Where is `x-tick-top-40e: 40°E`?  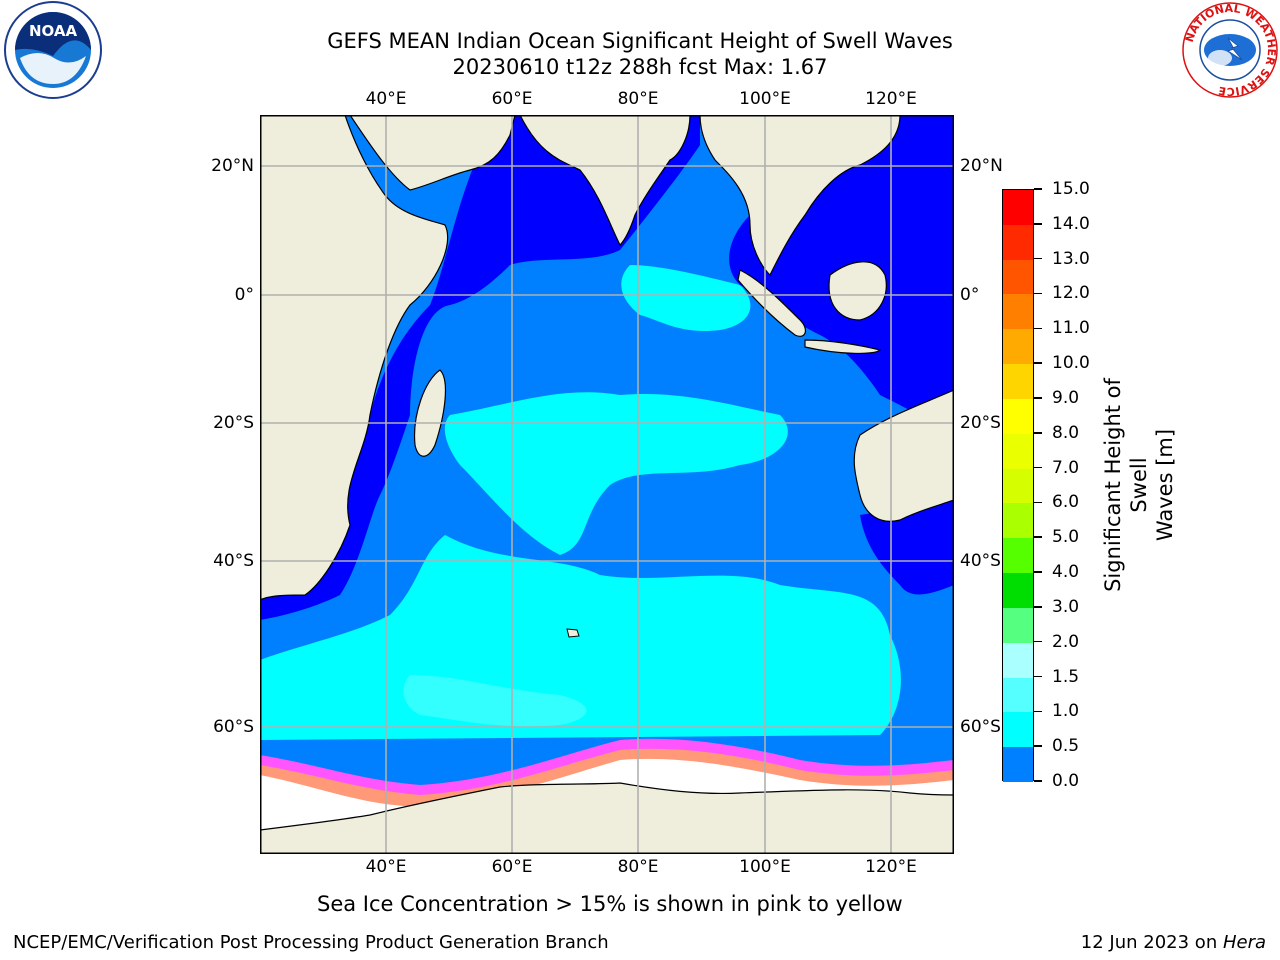 x-tick-top-40e: 40°E is located at coordinates (386, 99).